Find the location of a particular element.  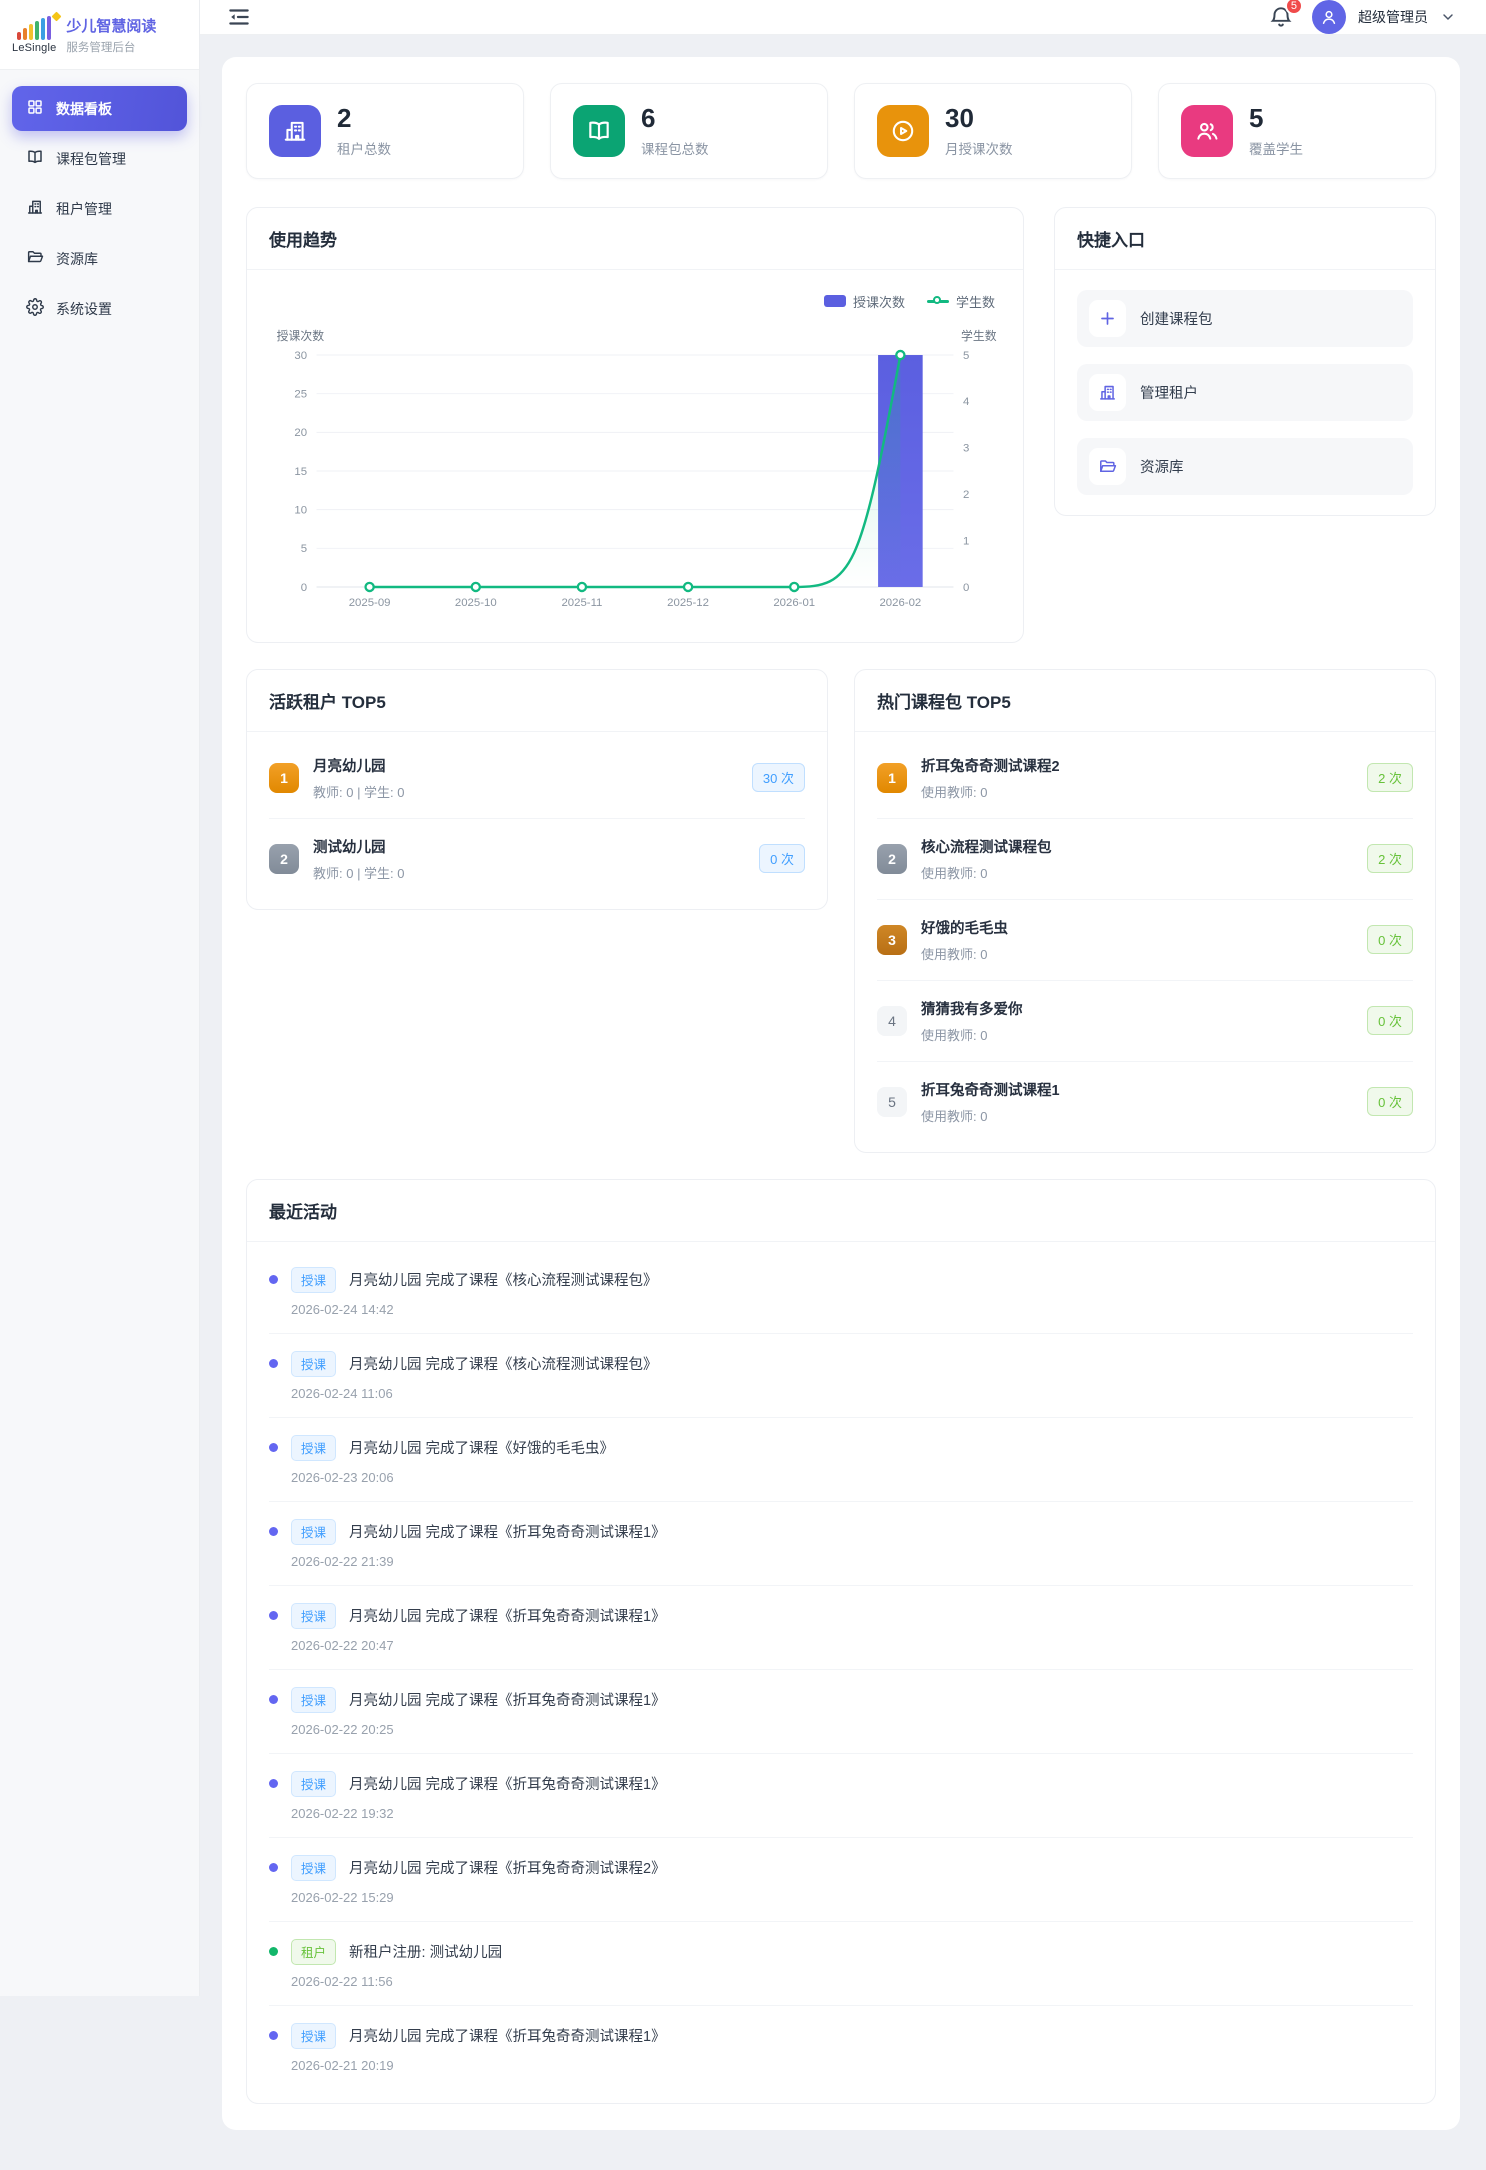

svg-text: 2 is located at coordinates (966, 495).